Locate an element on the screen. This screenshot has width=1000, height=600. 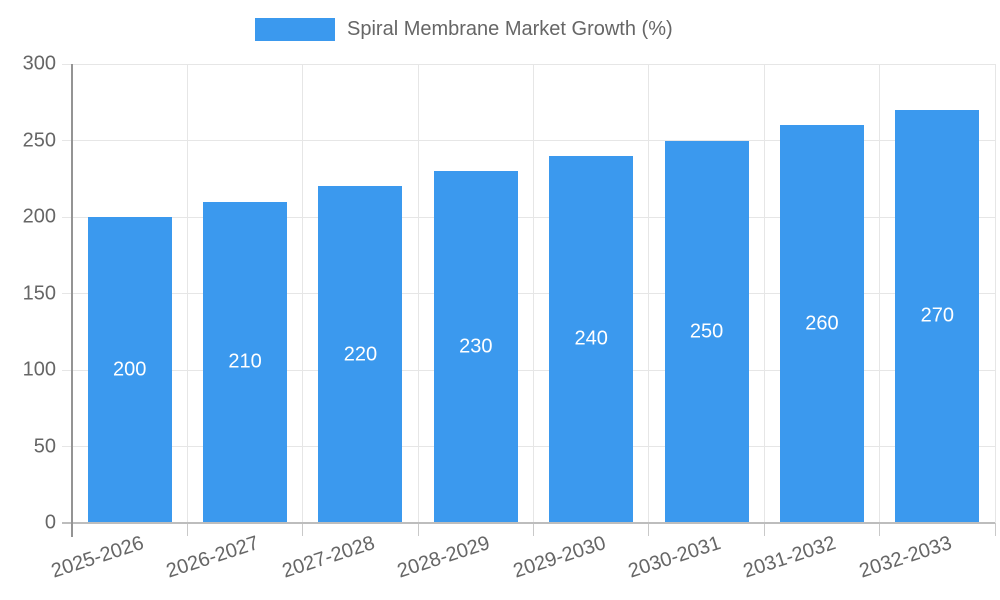
bar-2030-2031 is located at coordinates (706, 331).